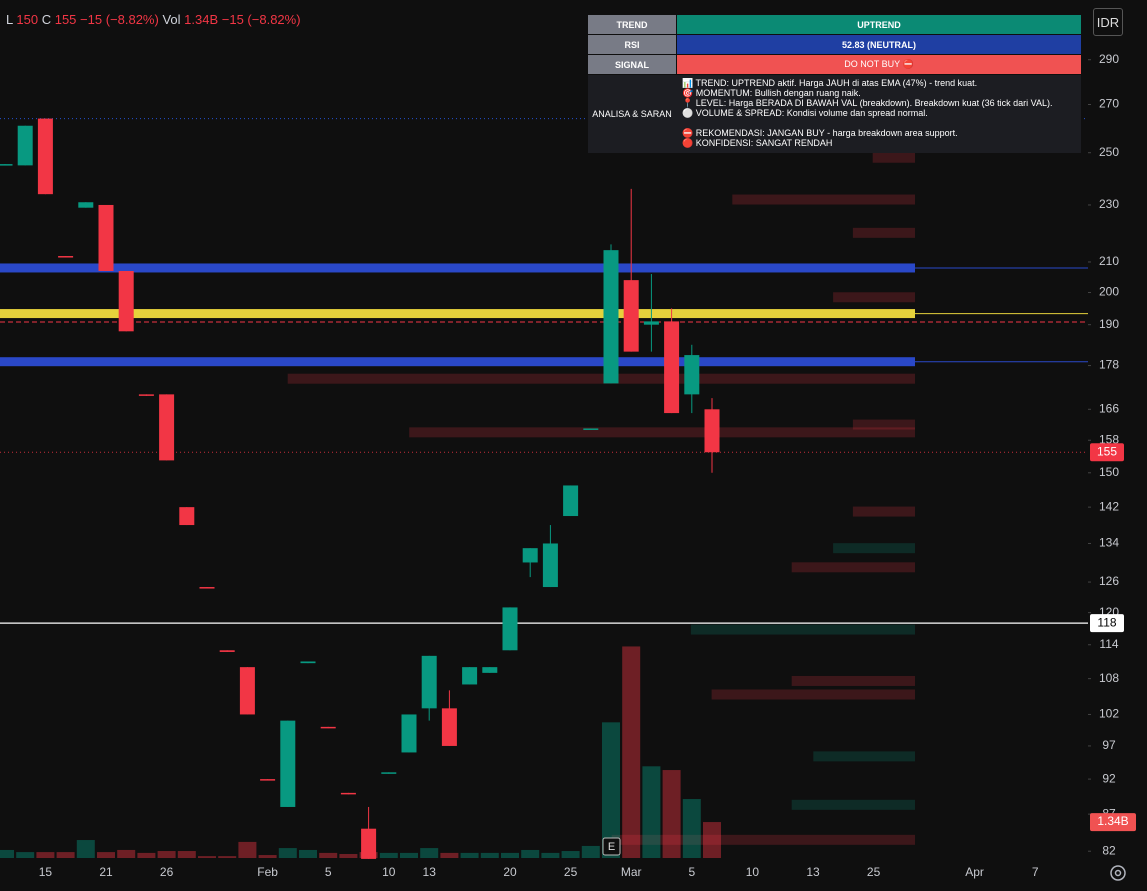 The height and width of the screenshot is (891, 1147). I want to click on y-tick-label: 200, so click(1109, 292).